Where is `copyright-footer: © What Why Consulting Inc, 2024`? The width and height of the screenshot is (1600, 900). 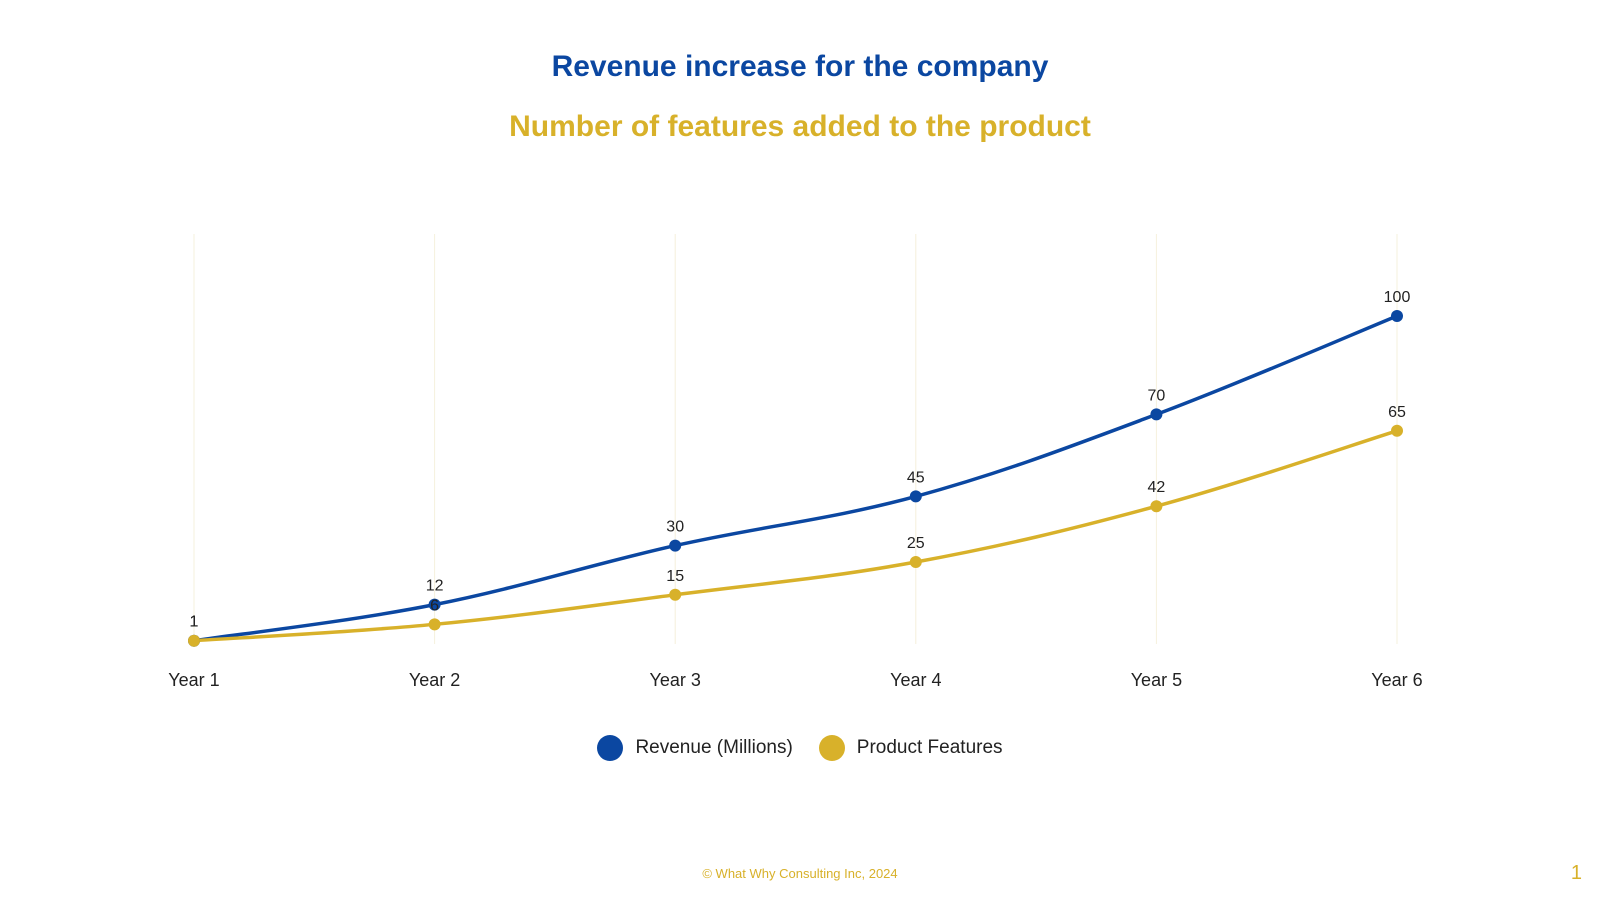 copyright-footer: © What Why Consulting Inc, 2024 is located at coordinates (800, 873).